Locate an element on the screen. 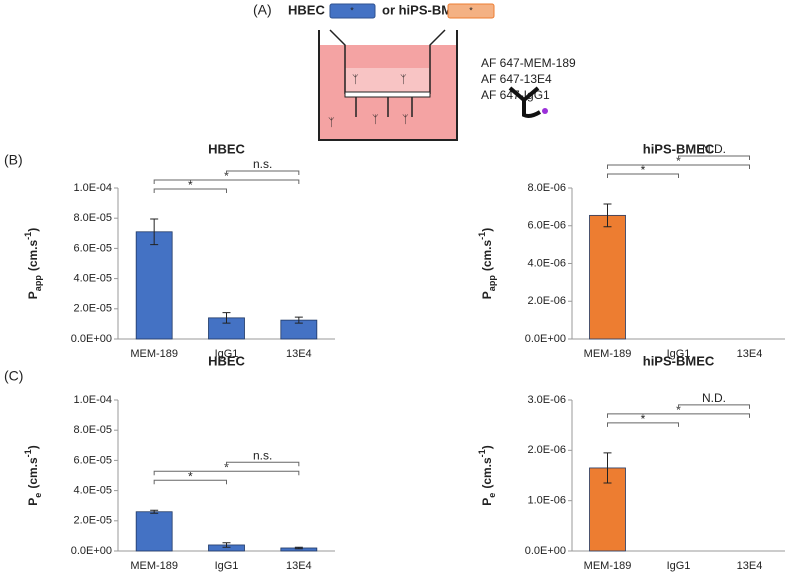  panel-label: (C) is located at coordinates (13, 376).